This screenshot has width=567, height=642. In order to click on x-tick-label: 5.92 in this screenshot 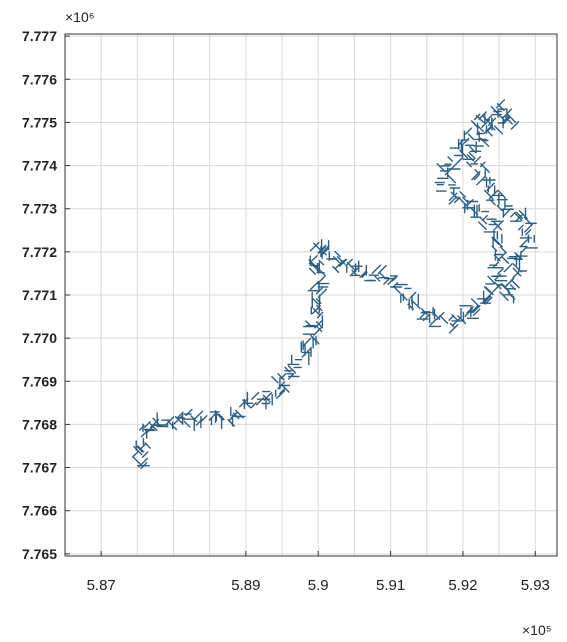, I will do `click(462, 585)`.